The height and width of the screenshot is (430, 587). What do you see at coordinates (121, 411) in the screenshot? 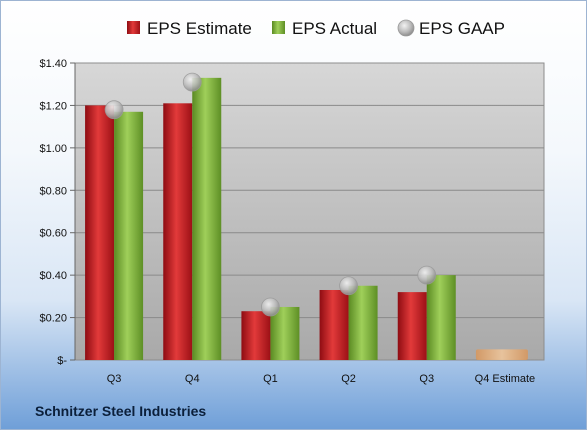
I see `company-name: Schnitzer Steel Industries` at bounding box center [121, 411].